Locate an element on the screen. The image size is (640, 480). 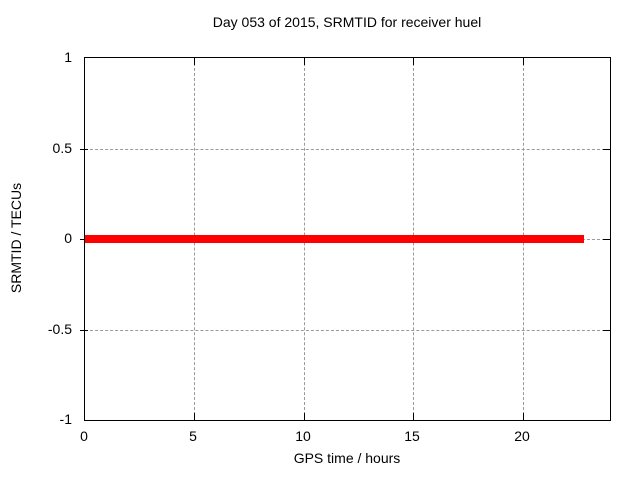
x-tick-label: 0 is located at coordinates (84, 436).